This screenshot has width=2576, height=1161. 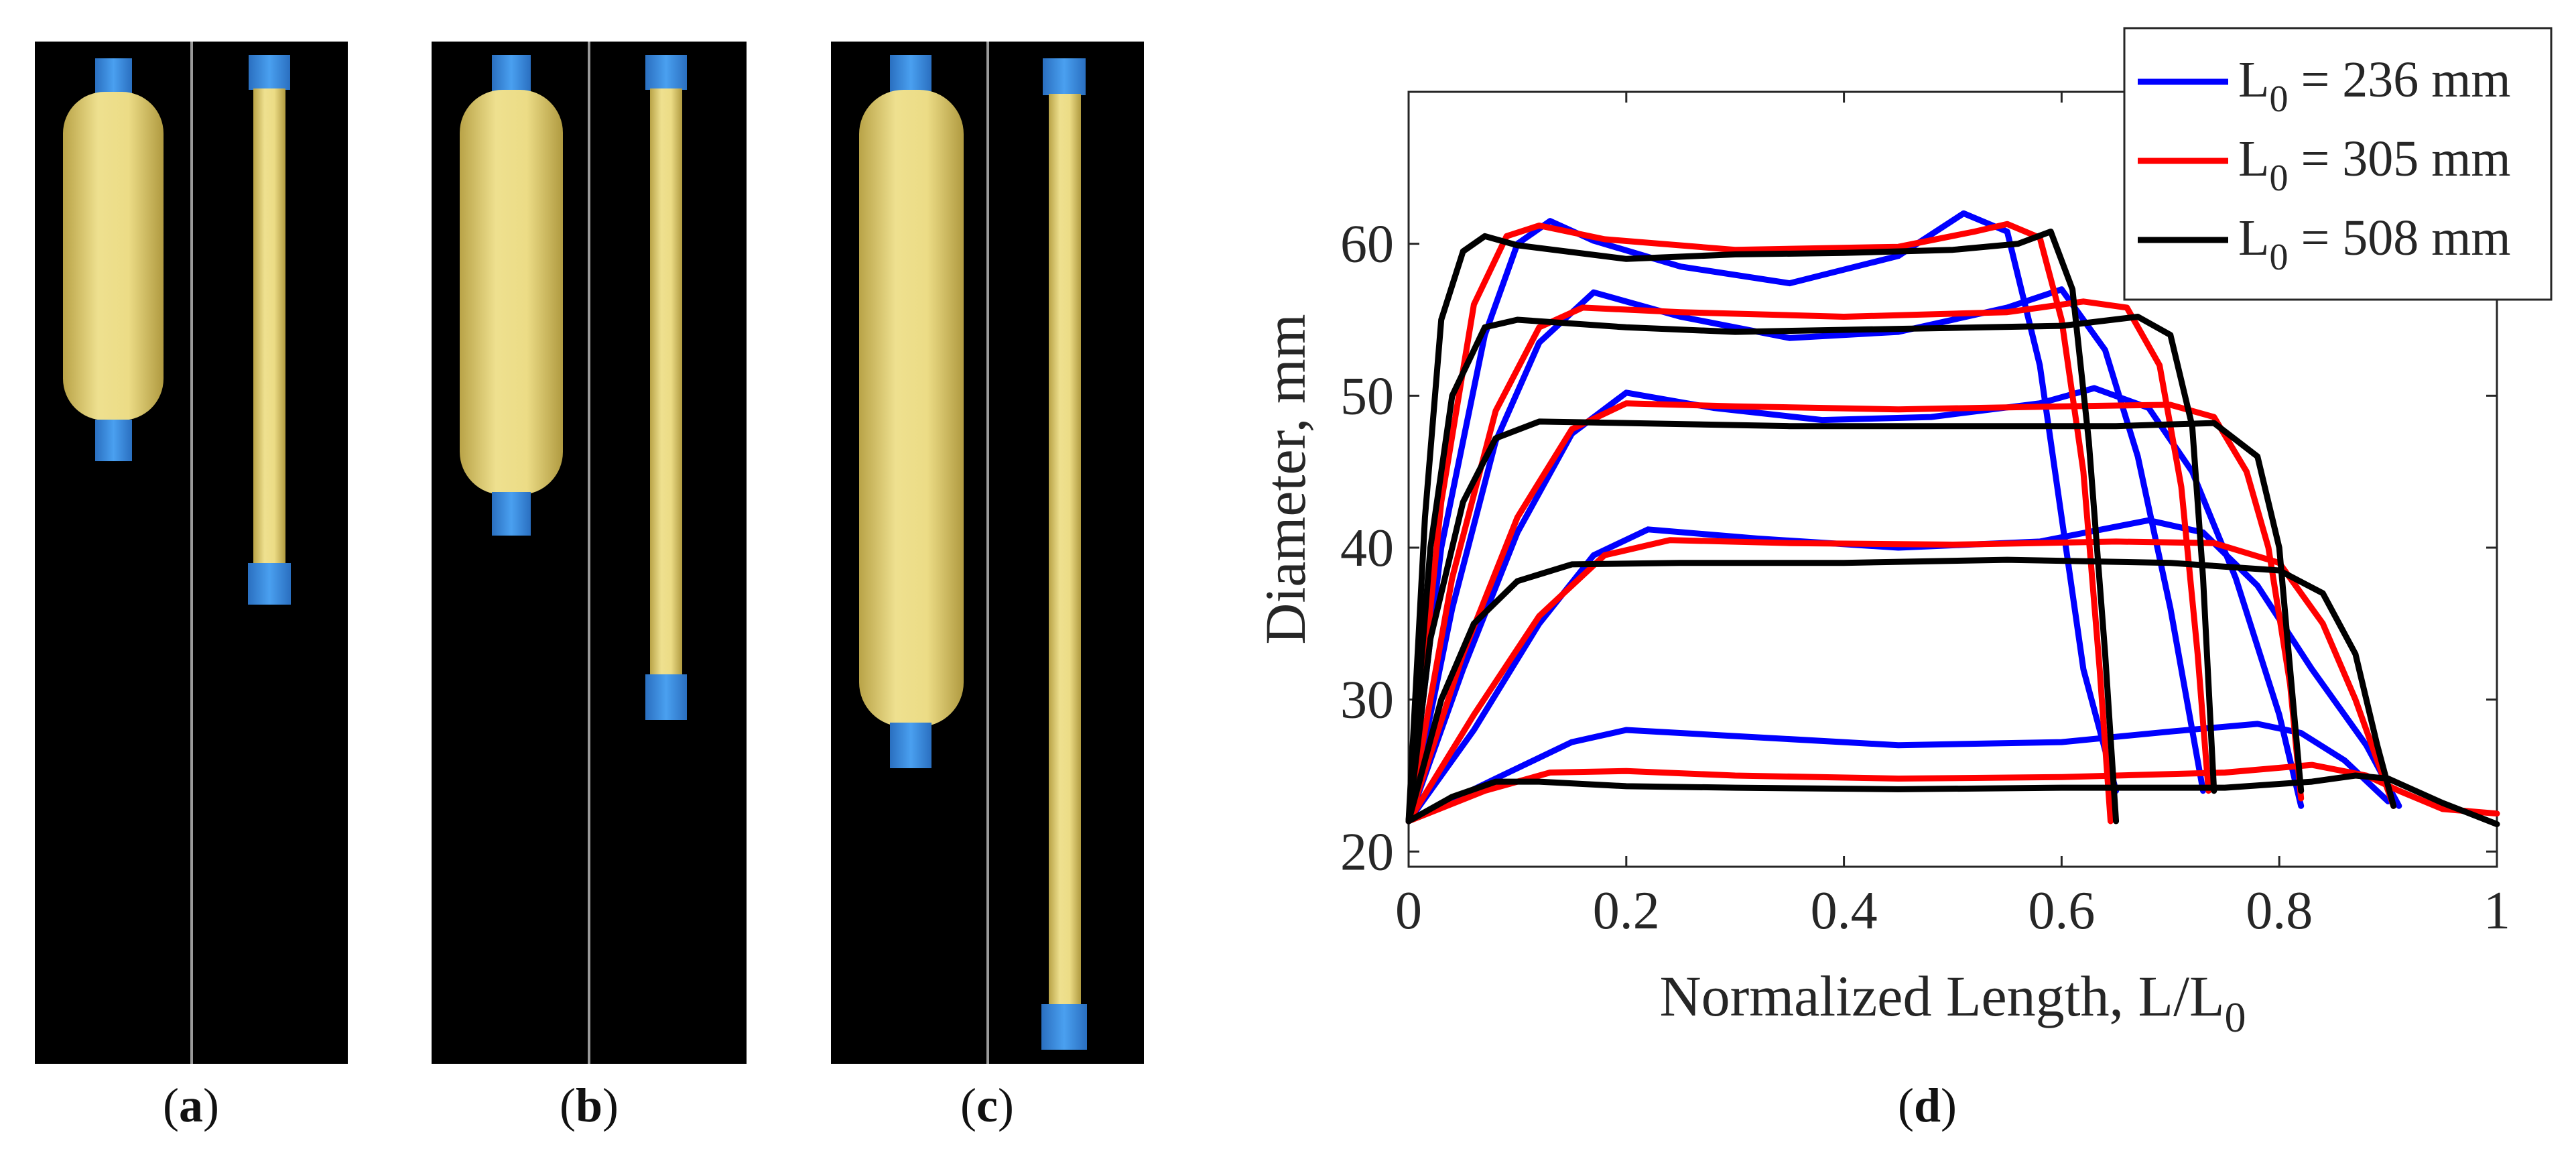 I want to click on inflated-tube-c, so click(x=911, y=411).